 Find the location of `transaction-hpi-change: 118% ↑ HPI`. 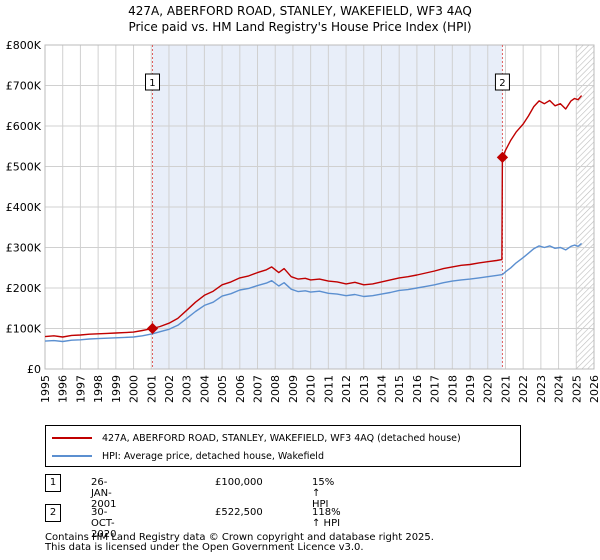

transaction-hpi-change: 118% ↑ HPI is located at coordinates (326, 518).